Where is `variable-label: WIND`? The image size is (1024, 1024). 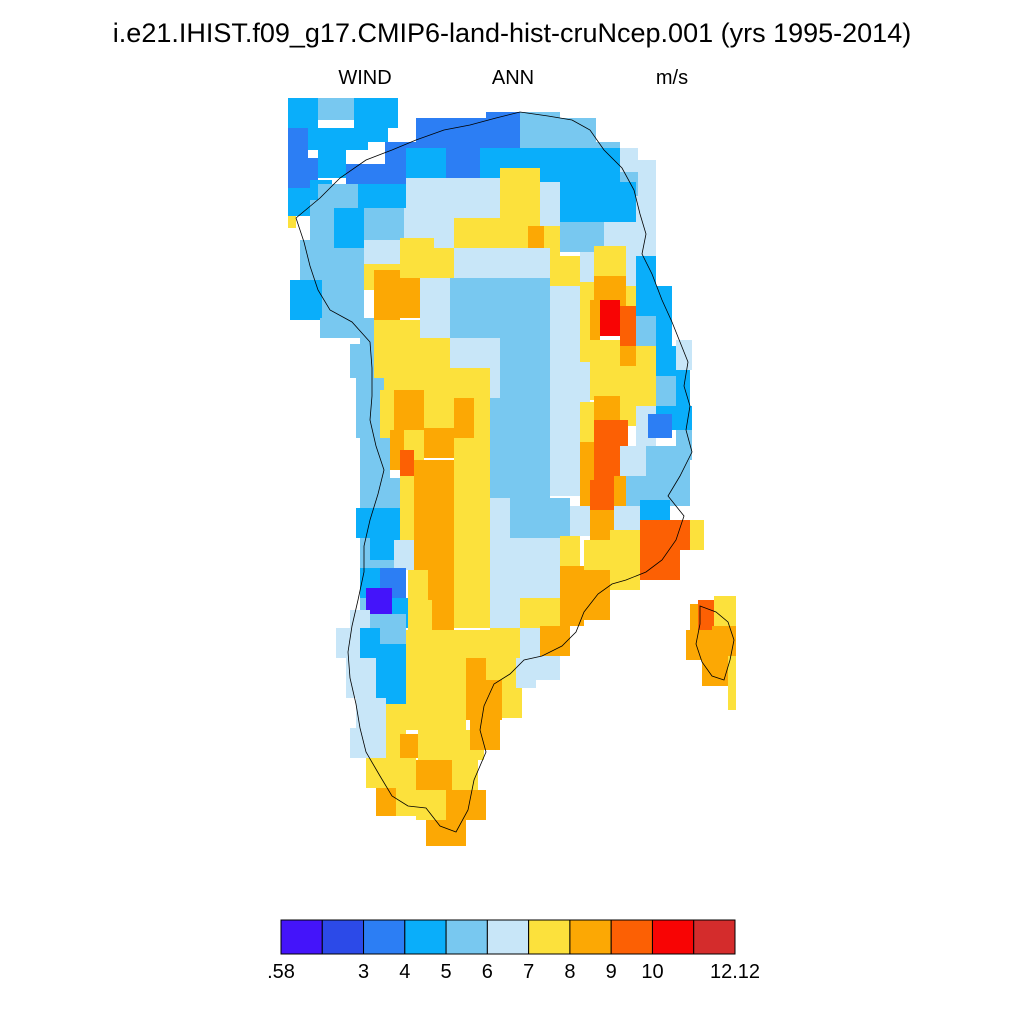 variable-label: WIND is located at coordinates (365, 78).